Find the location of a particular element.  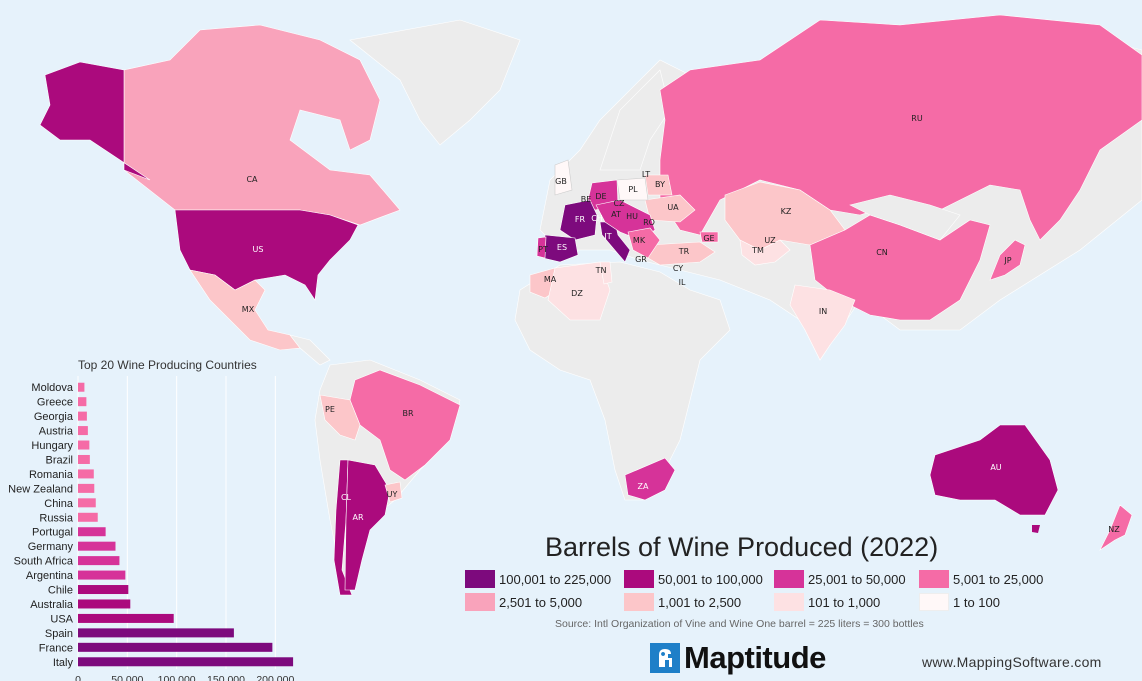

category-label: Spain is located at coordinates (59, 634).